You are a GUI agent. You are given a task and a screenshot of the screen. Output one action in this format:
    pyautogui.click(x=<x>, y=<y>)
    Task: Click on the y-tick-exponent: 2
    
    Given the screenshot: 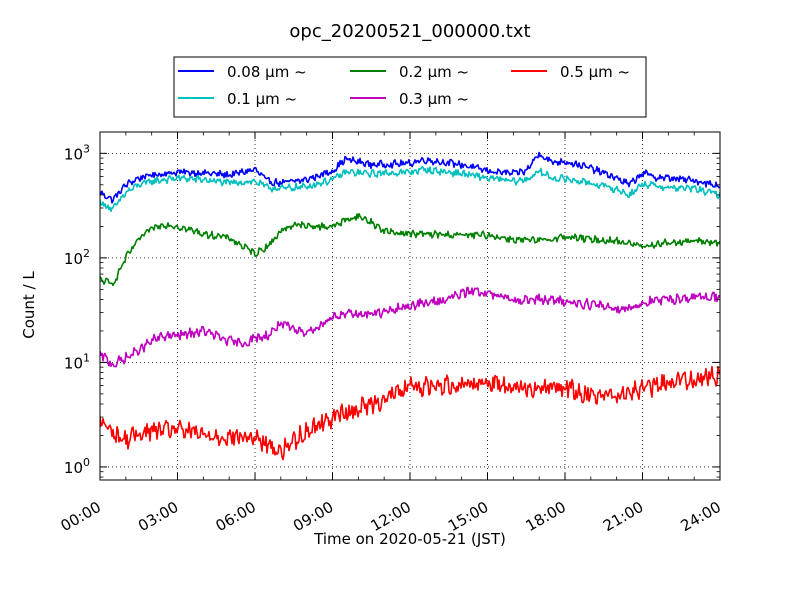 What is the action you would take?
    pyautogui.click(x=86, y=253)
    